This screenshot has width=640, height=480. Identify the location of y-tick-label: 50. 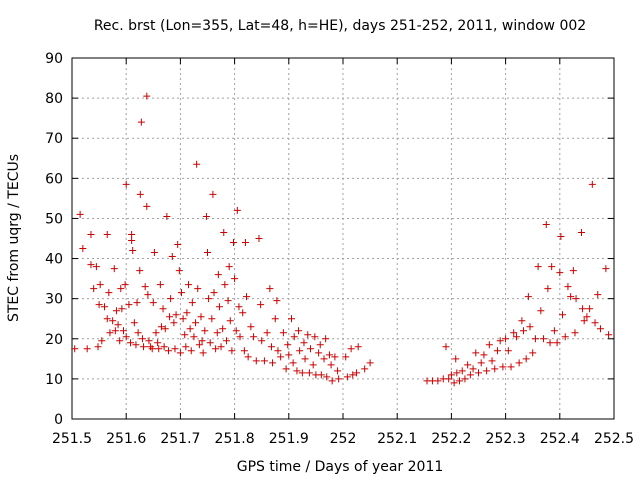
(54, 219).